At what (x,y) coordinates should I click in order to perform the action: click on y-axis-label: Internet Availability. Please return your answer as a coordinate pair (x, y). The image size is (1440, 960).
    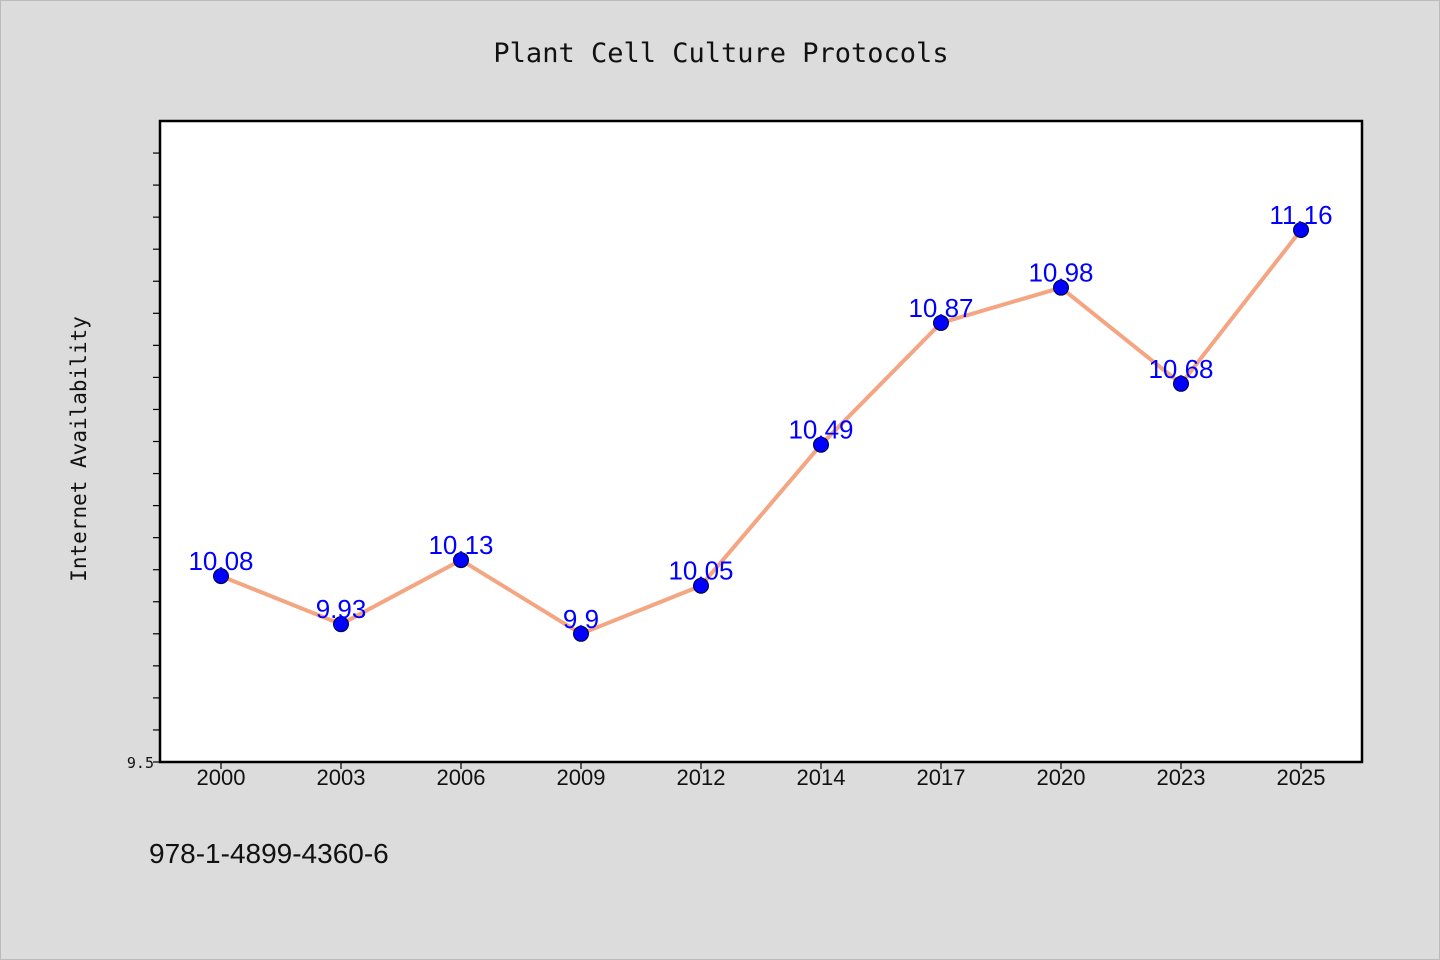
    Looking at the image, I should click on (79, 449).